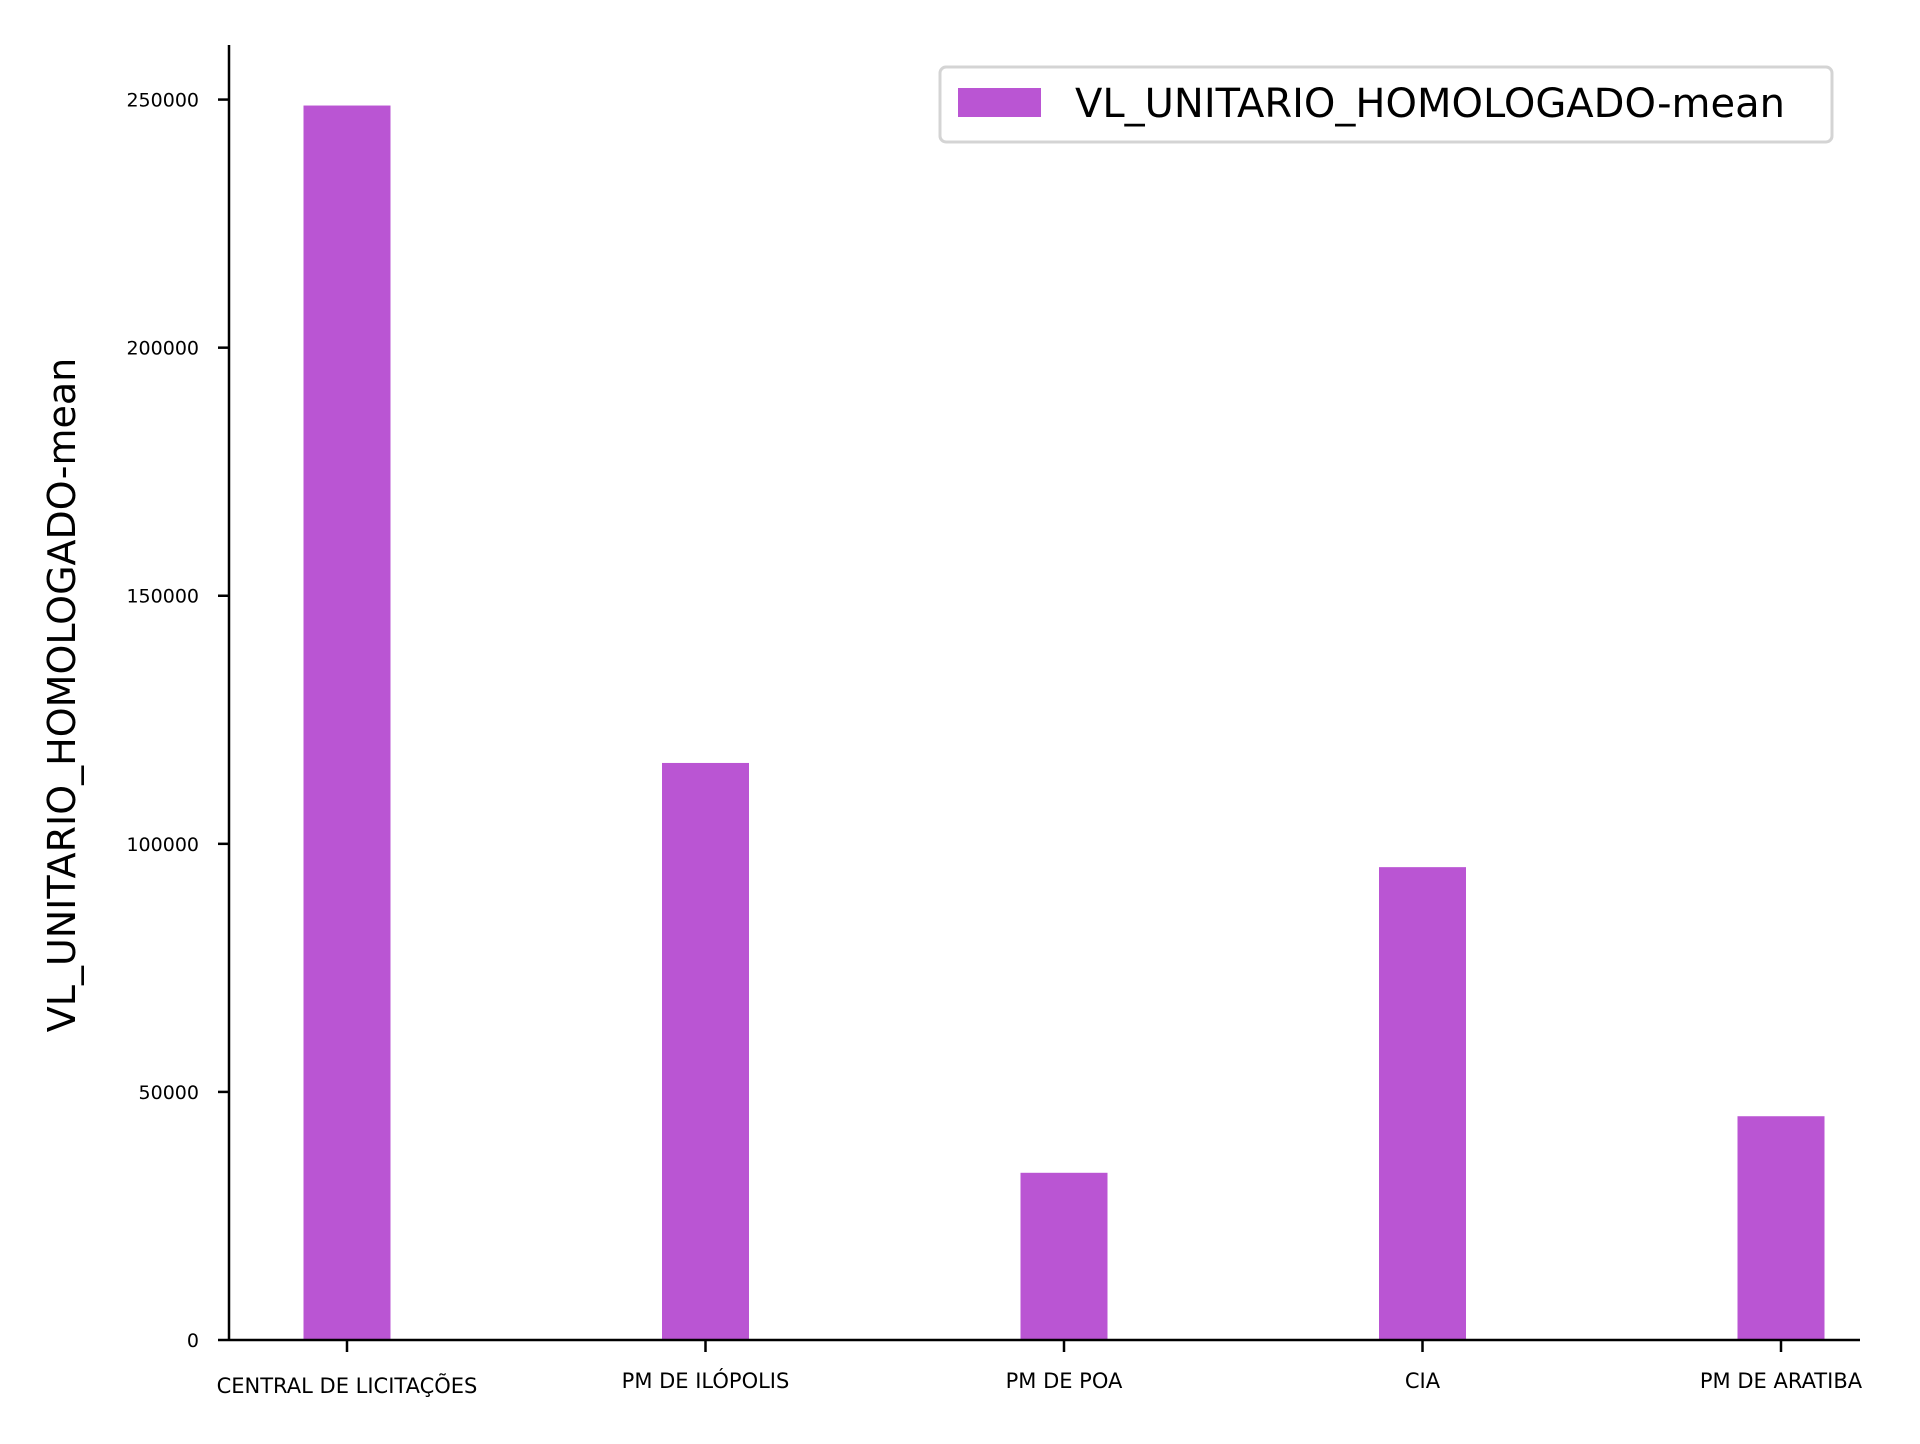 The height and width of the screenshot is (1444, 1920). I want to click on legend-box, so click(1386, 104).